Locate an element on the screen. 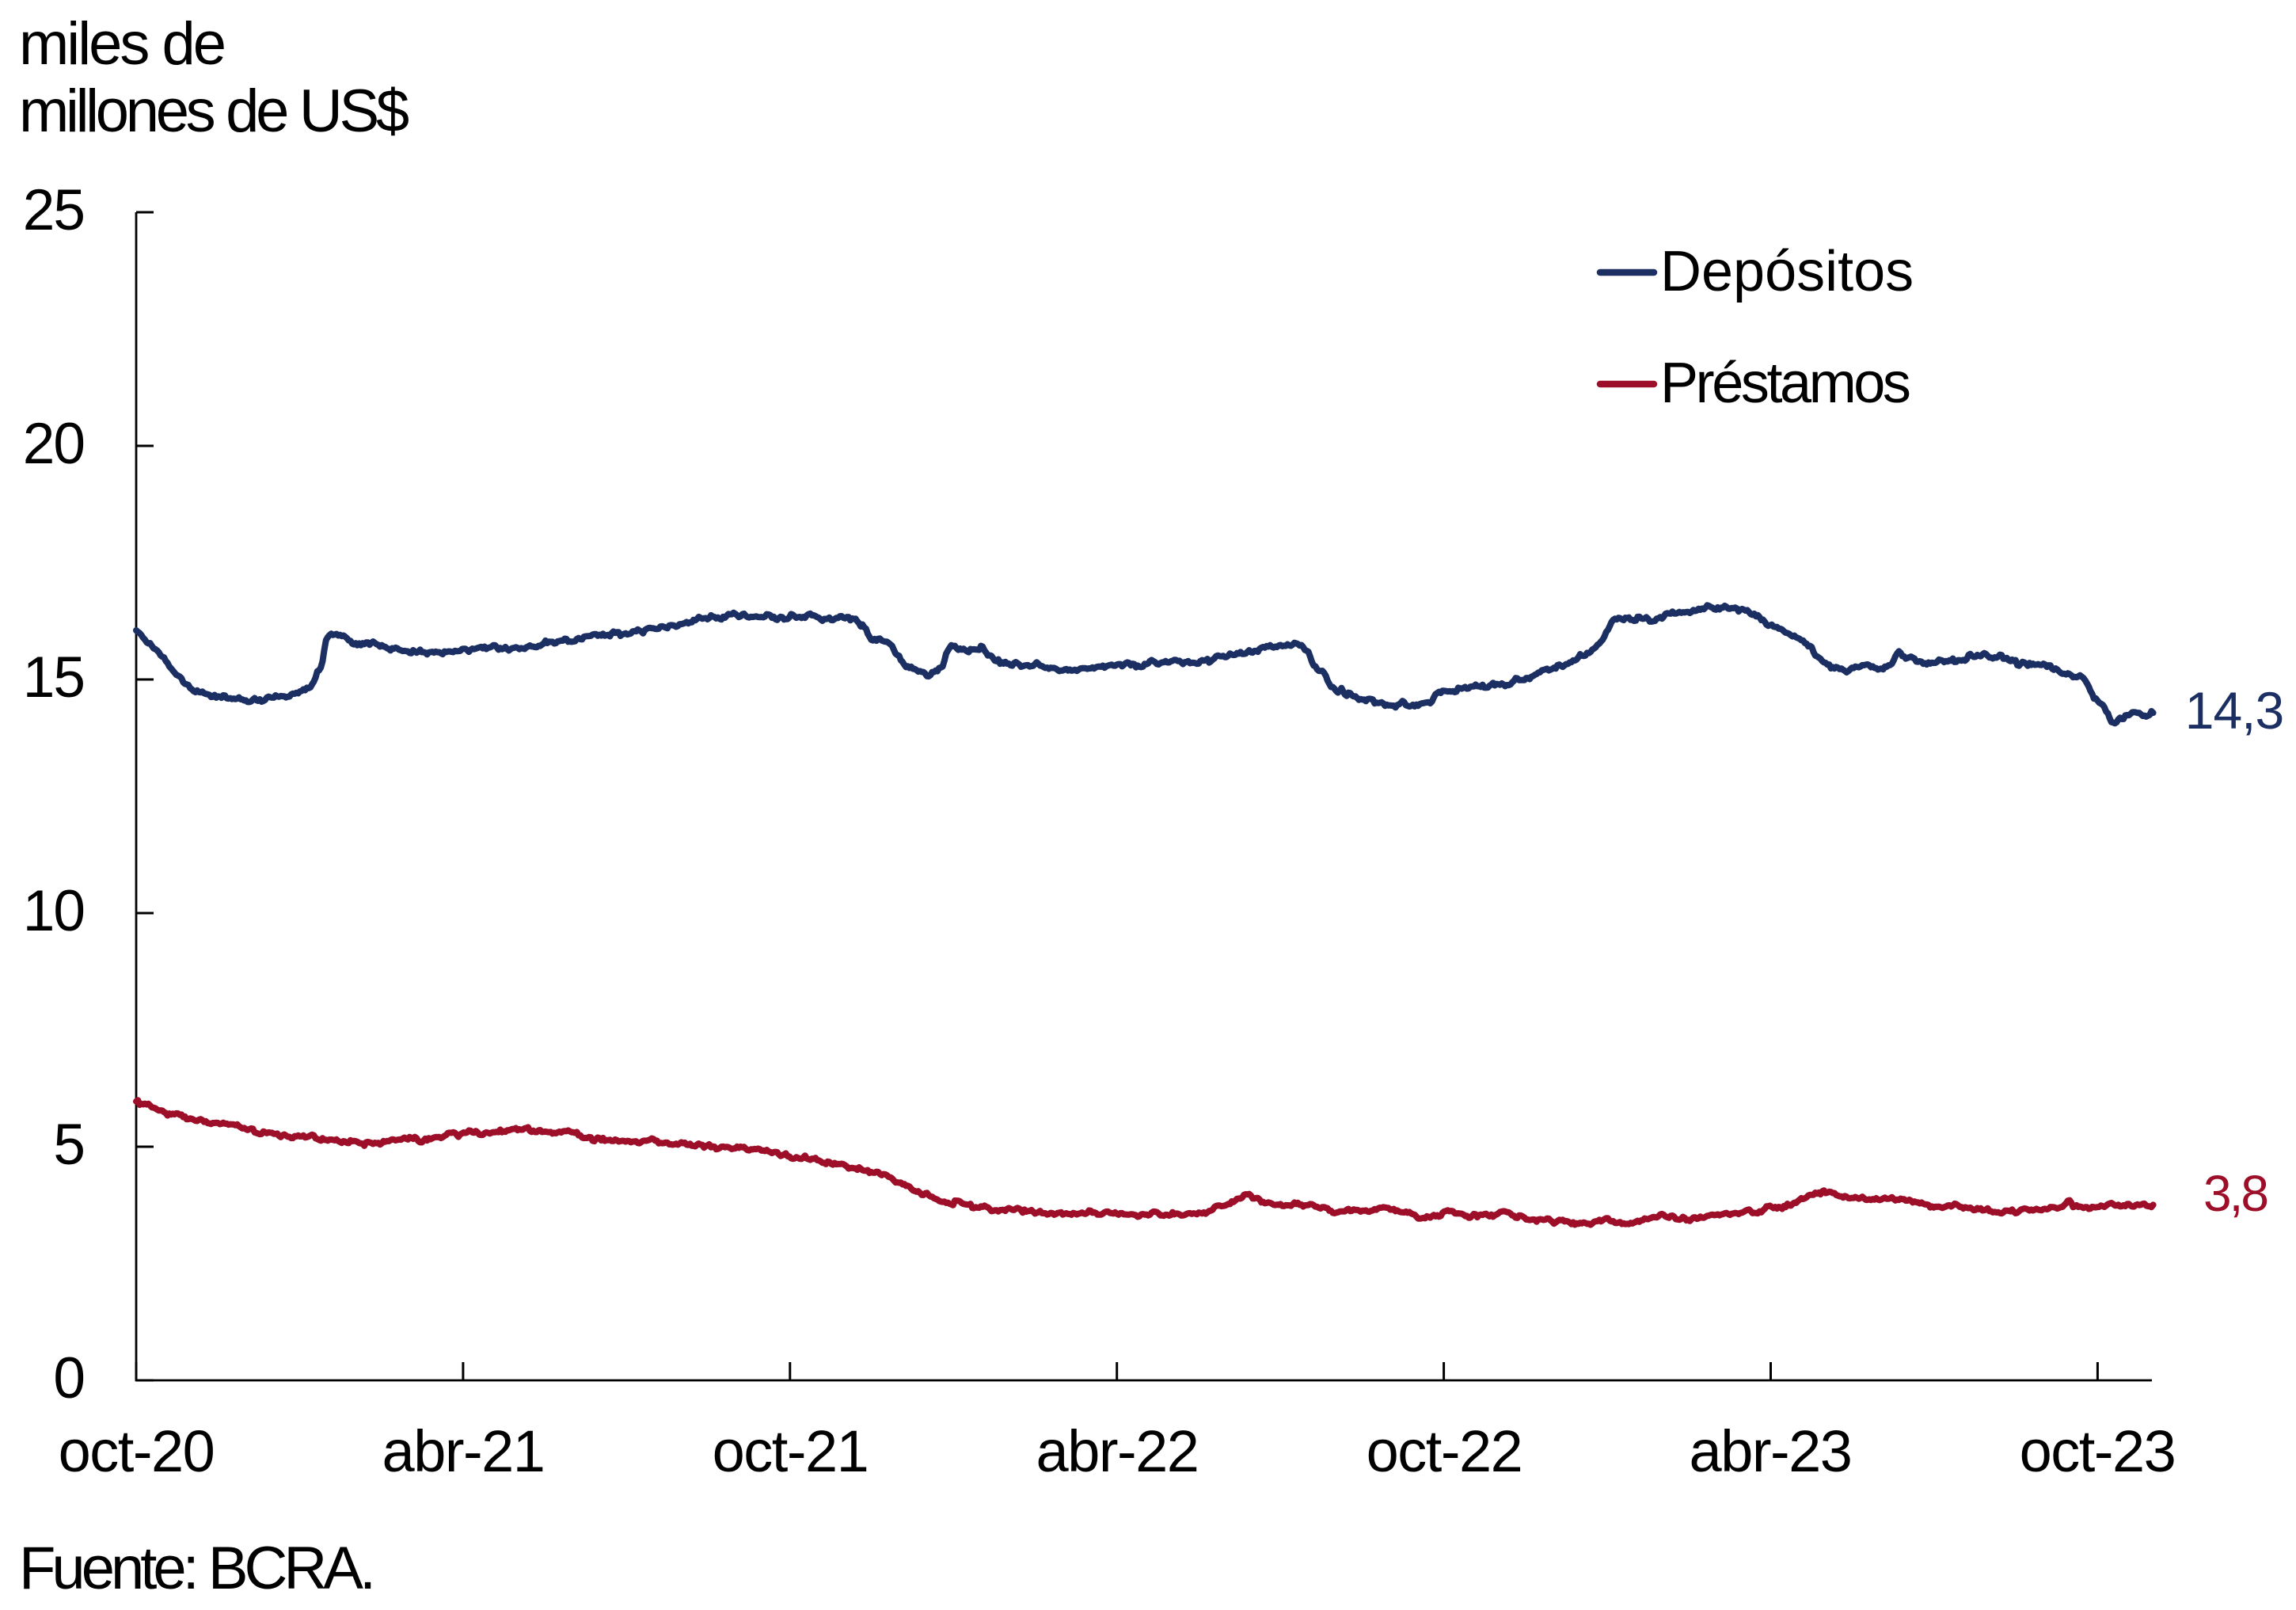 The height and width of the screenshot is (1610, 2296). svg-text: 5 is located at coordinates (68, 1145).